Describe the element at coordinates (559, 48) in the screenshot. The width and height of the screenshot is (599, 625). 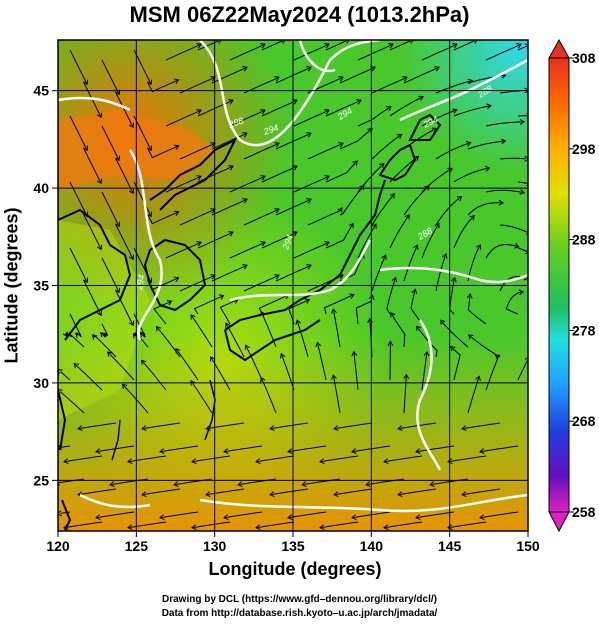
I see `colorbar-top-arrow` at that location.